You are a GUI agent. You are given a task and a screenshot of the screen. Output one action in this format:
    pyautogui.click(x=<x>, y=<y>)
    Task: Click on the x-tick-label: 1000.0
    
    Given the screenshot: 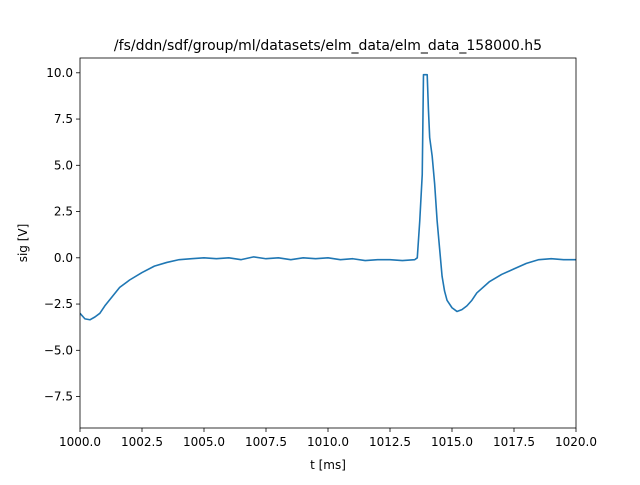 What is the action you would take?
    pyautogui.click(x=80, y=442)
    